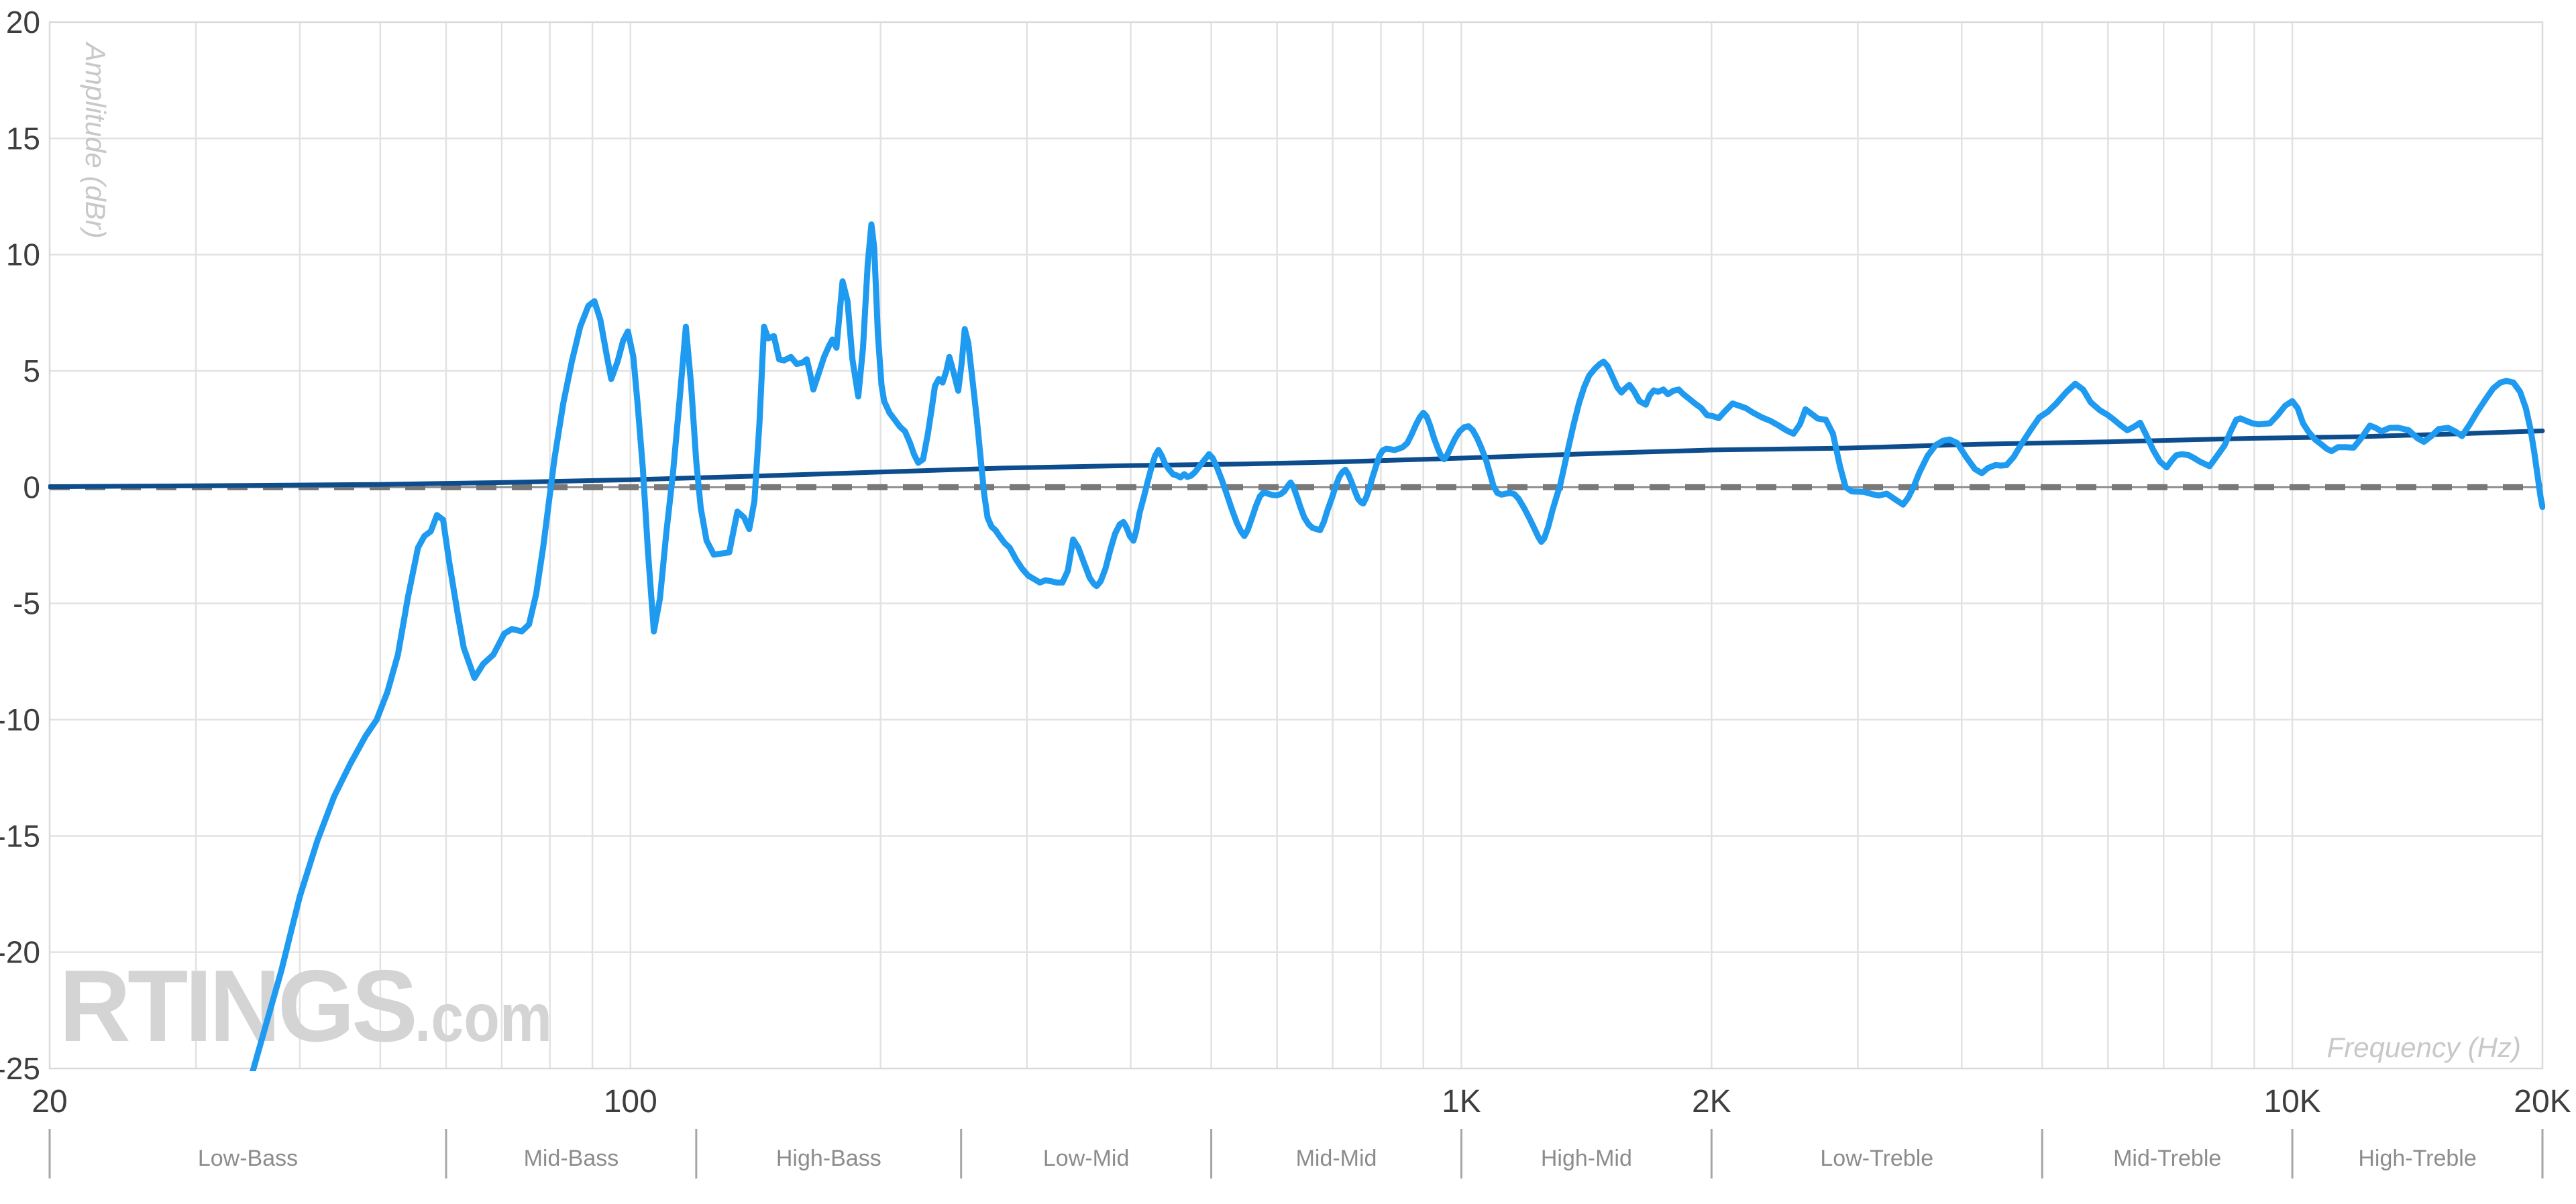 Image resolution: width=2576 pixels, height=1204 pixels. Describe the element at coordinates (20, 719) in the screenshot. I see `y-tick-label--10: -10` at that location.